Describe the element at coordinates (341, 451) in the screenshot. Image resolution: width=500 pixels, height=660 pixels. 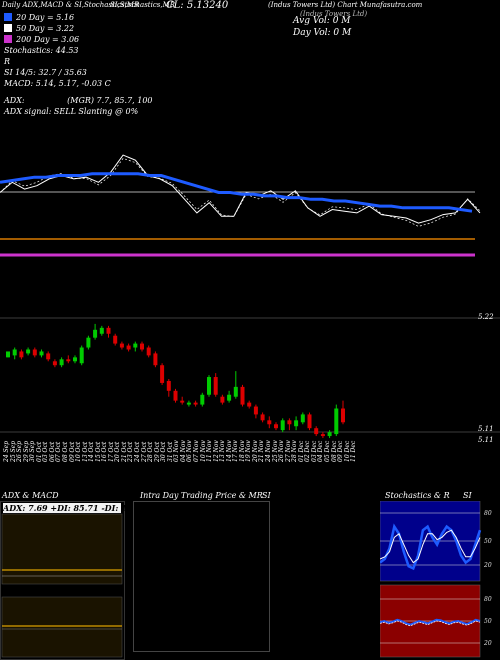
I see `date-tick: 09 Dec` at that location.